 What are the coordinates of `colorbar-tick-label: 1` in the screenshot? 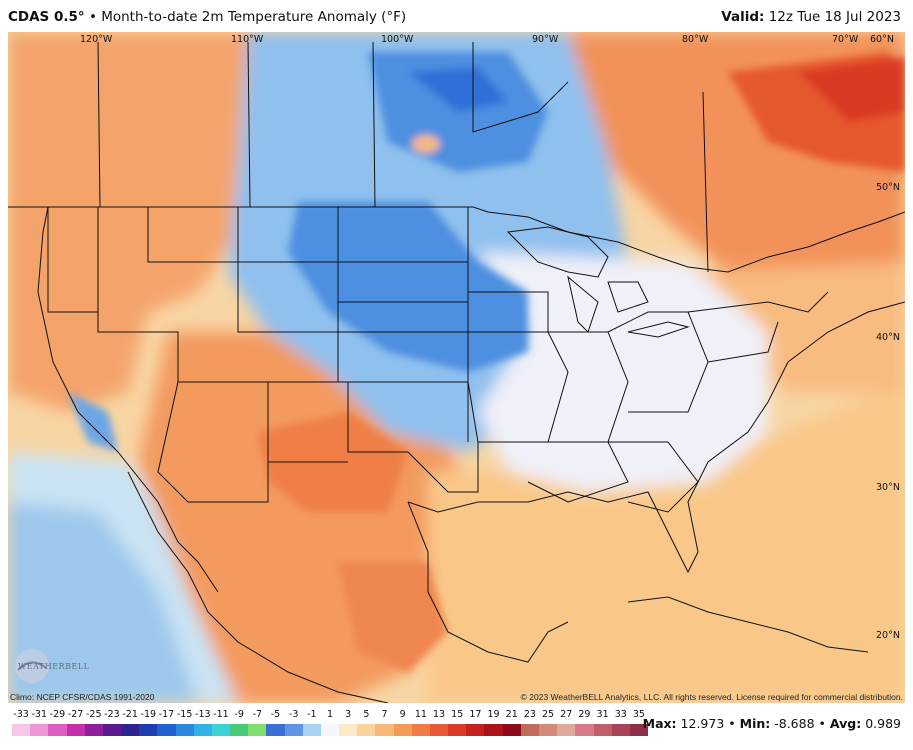 It's located at (330, 714).